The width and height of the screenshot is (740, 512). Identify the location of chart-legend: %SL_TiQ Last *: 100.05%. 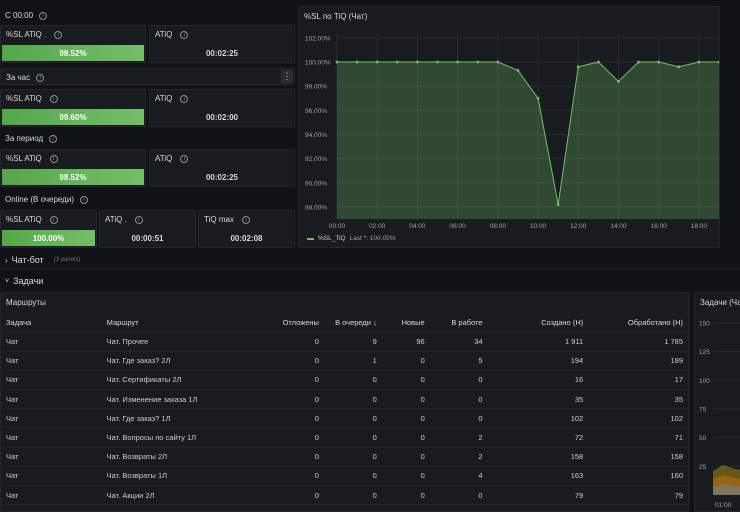
(351, 238).